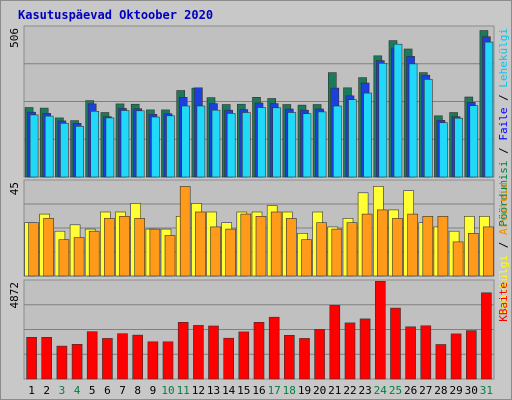  What do you see at coordinates (455, 390) in the screenshot?
I see `x-tick-label: 29` at bounding box center [455, 390].